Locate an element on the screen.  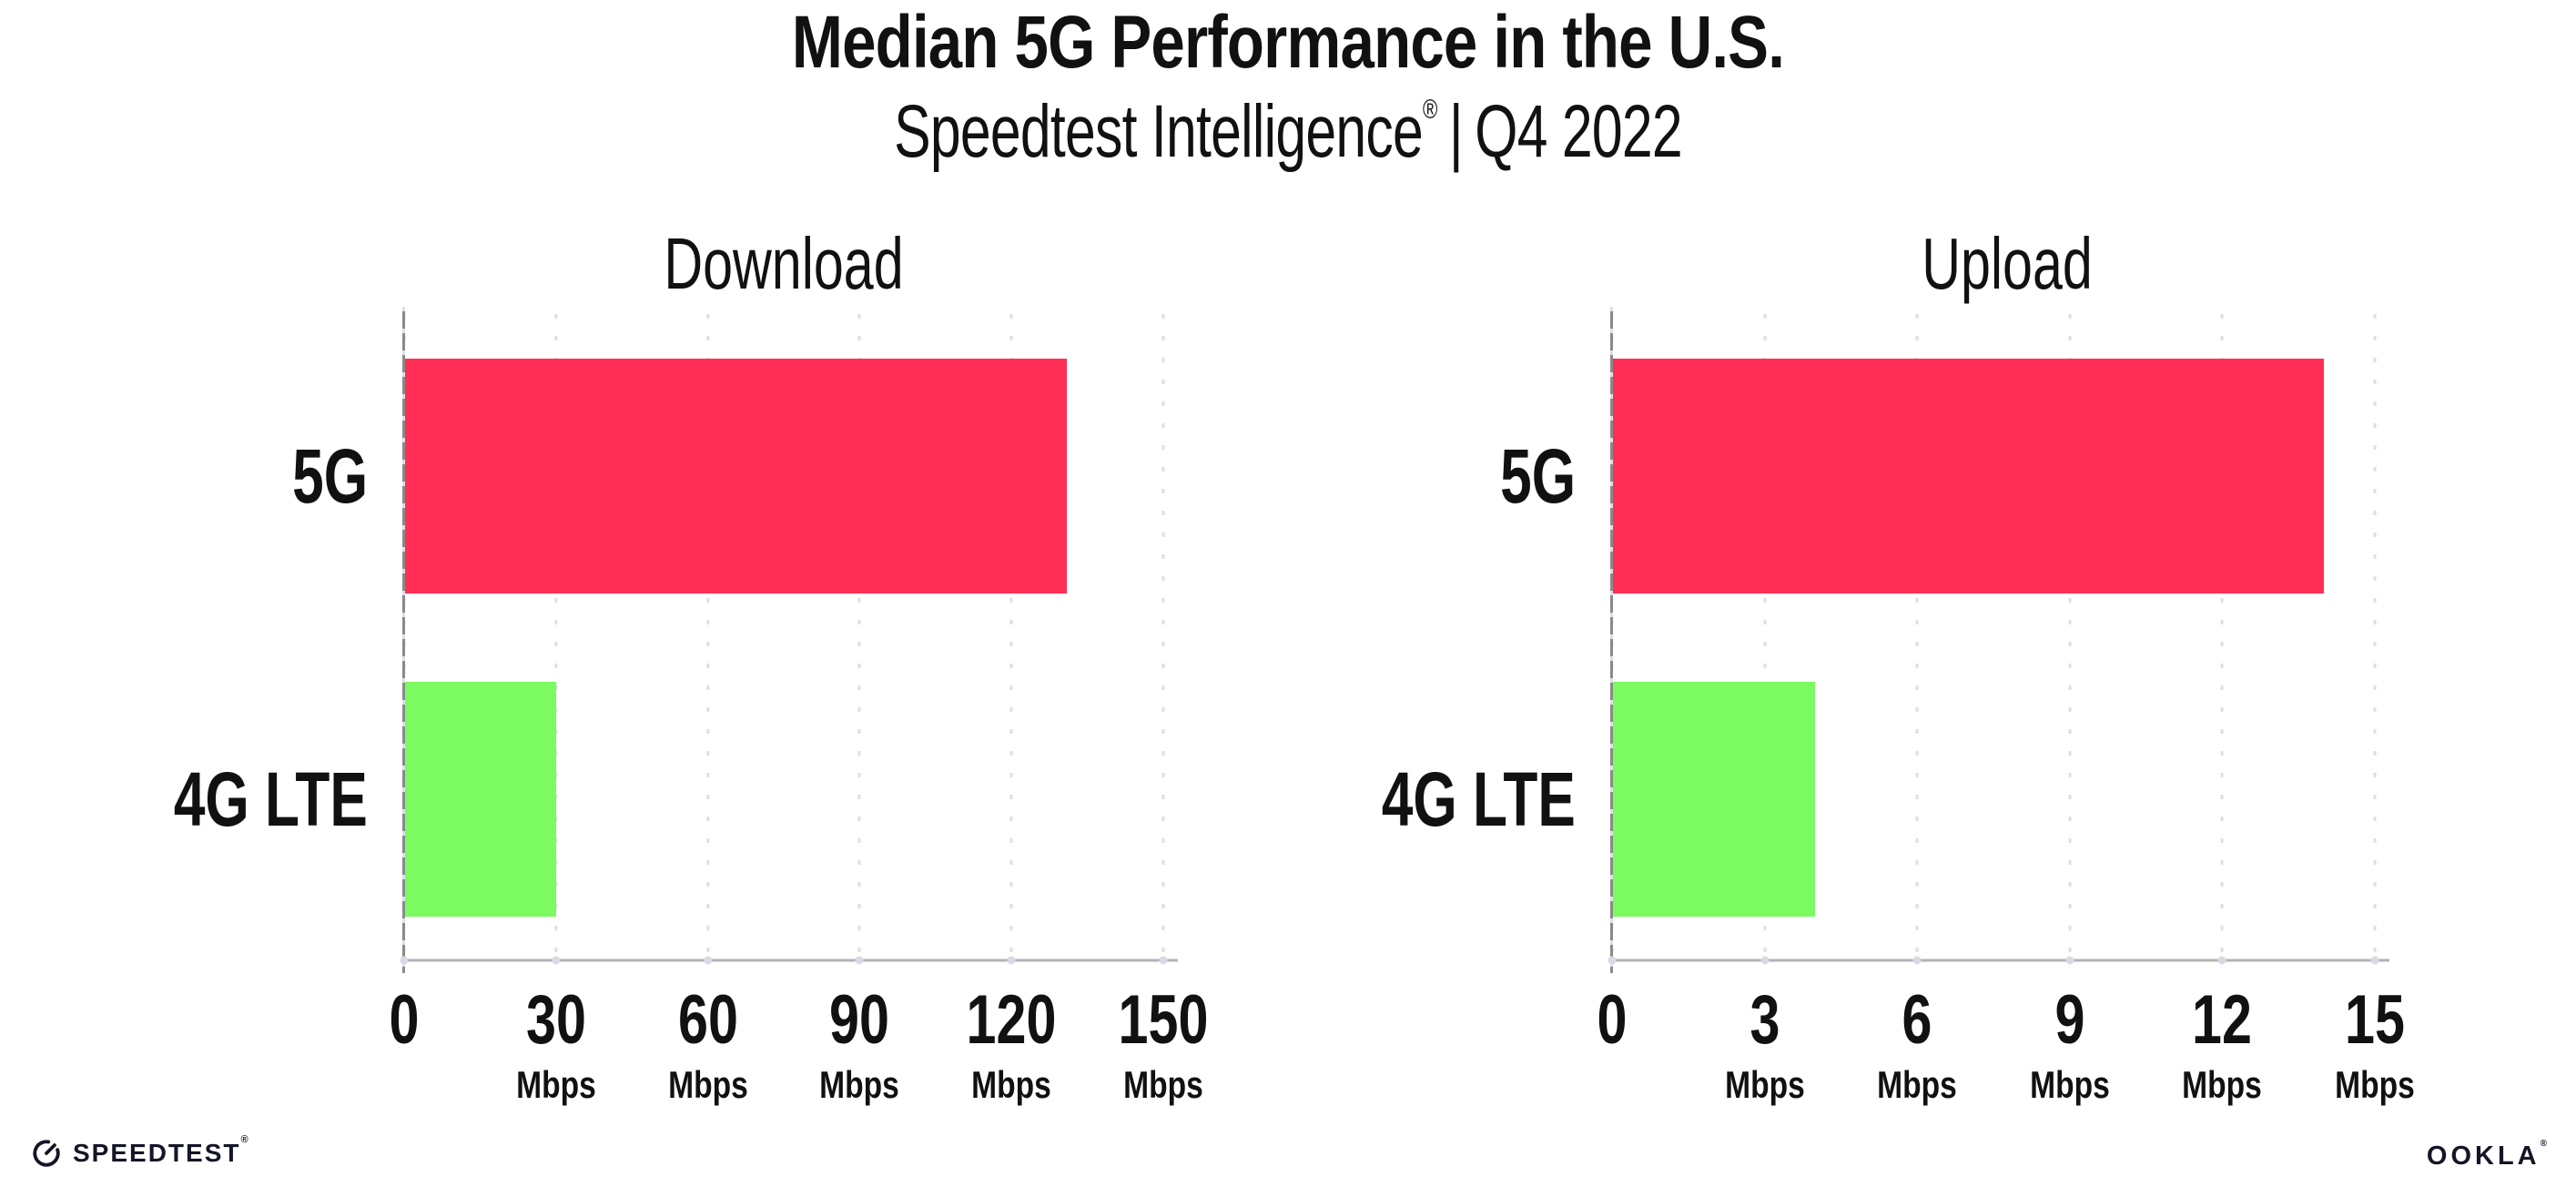
x-tick-label: 3 Mbps is located at coordinates (1765, 1045).